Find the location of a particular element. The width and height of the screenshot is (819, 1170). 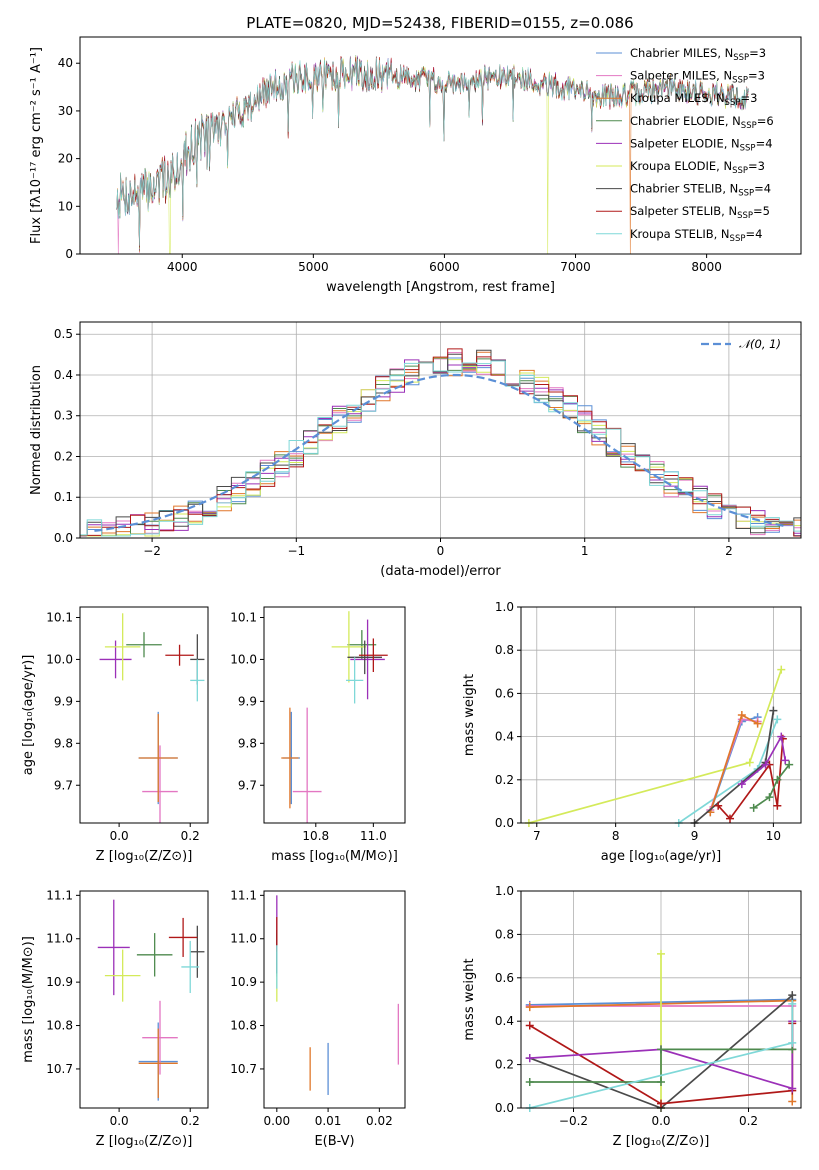

y-tick-label: 30 is located at coordinates (65, 111).